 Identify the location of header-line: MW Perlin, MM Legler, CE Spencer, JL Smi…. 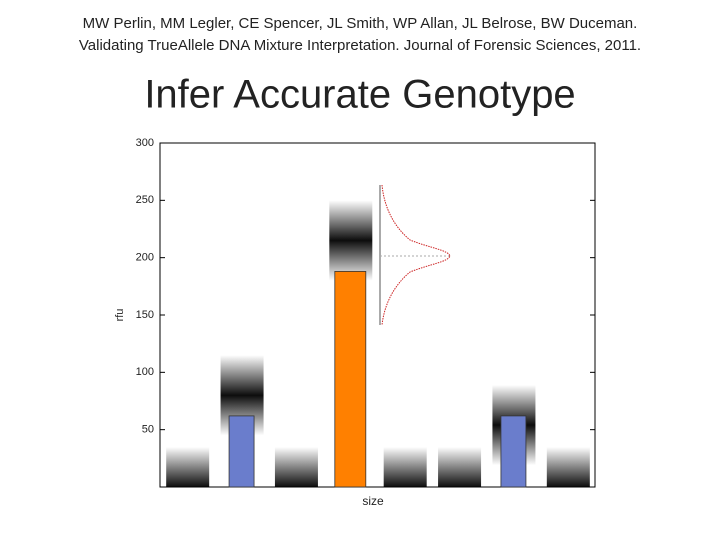
(360, 23).